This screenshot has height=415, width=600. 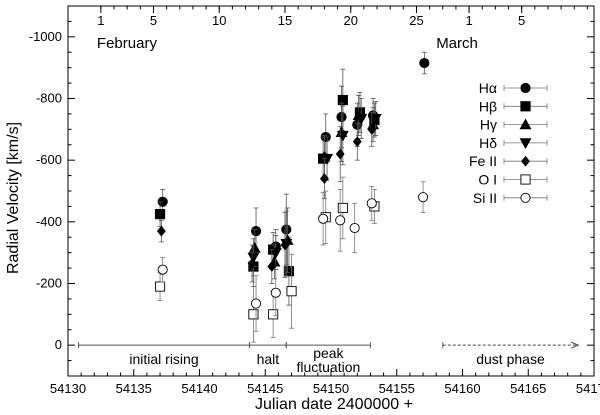 What do you see at coordinates (488, 88) in the screenshot?
I see `legend-label: Hα` at bounding box center [488, 88].